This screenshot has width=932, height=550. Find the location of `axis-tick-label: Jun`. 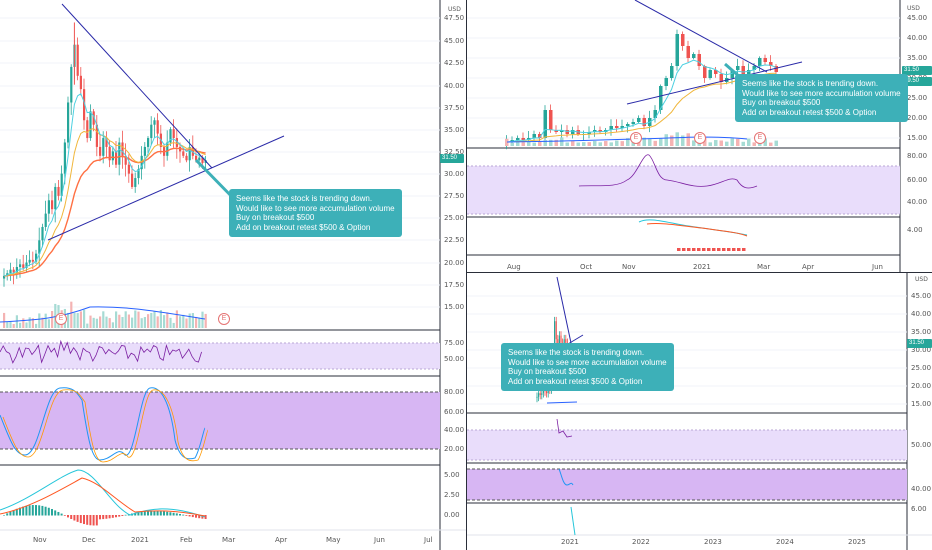

axis-tick-label: Jun is located at coordinates (379, 540).